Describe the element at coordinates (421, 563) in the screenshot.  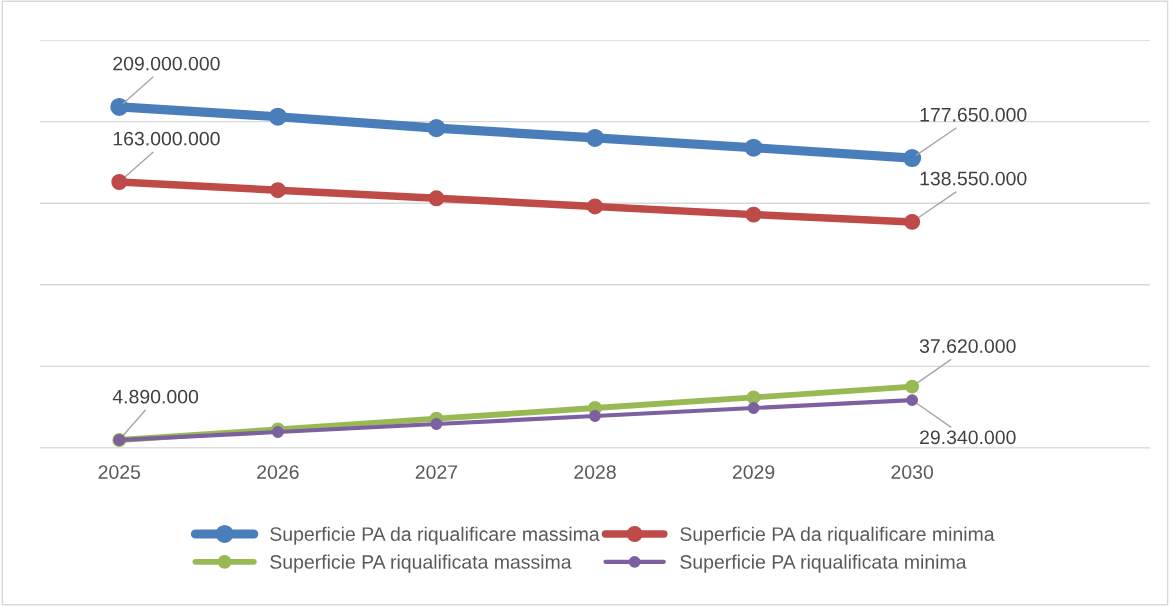
I see `legend-label: Superficie PA riqualificata massima` at that location.